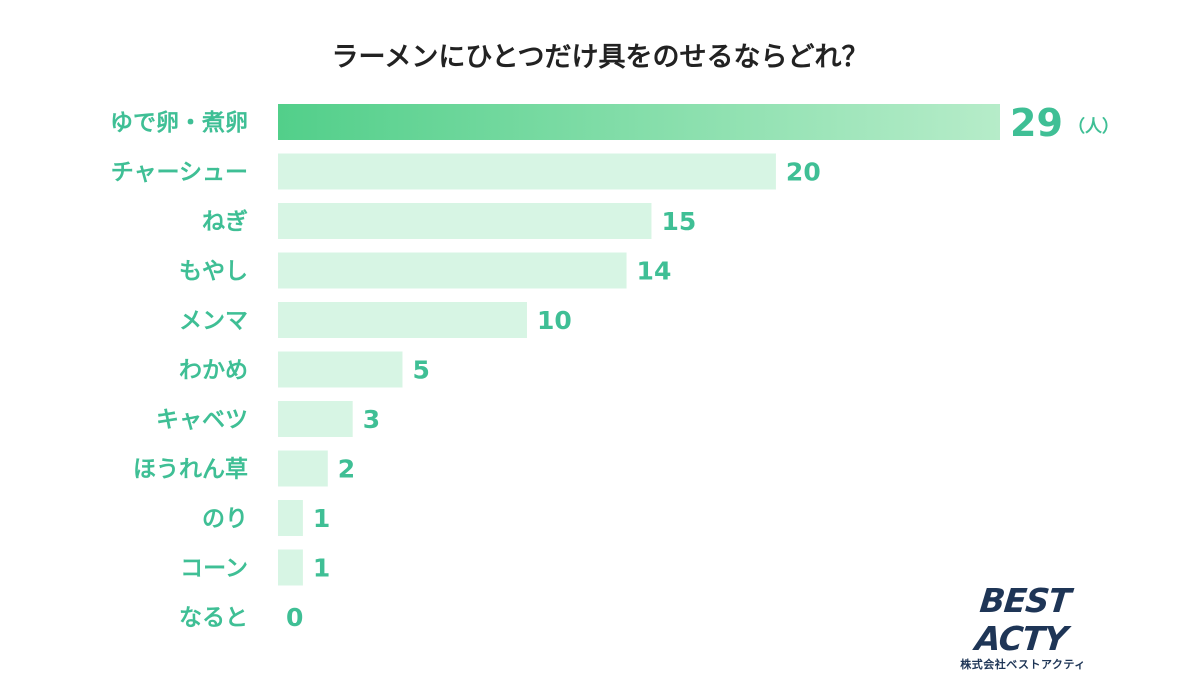 The width and height of the screenshot is (1200, 675). I want to click on category-label-6: キャベツ, so click(202, 420).